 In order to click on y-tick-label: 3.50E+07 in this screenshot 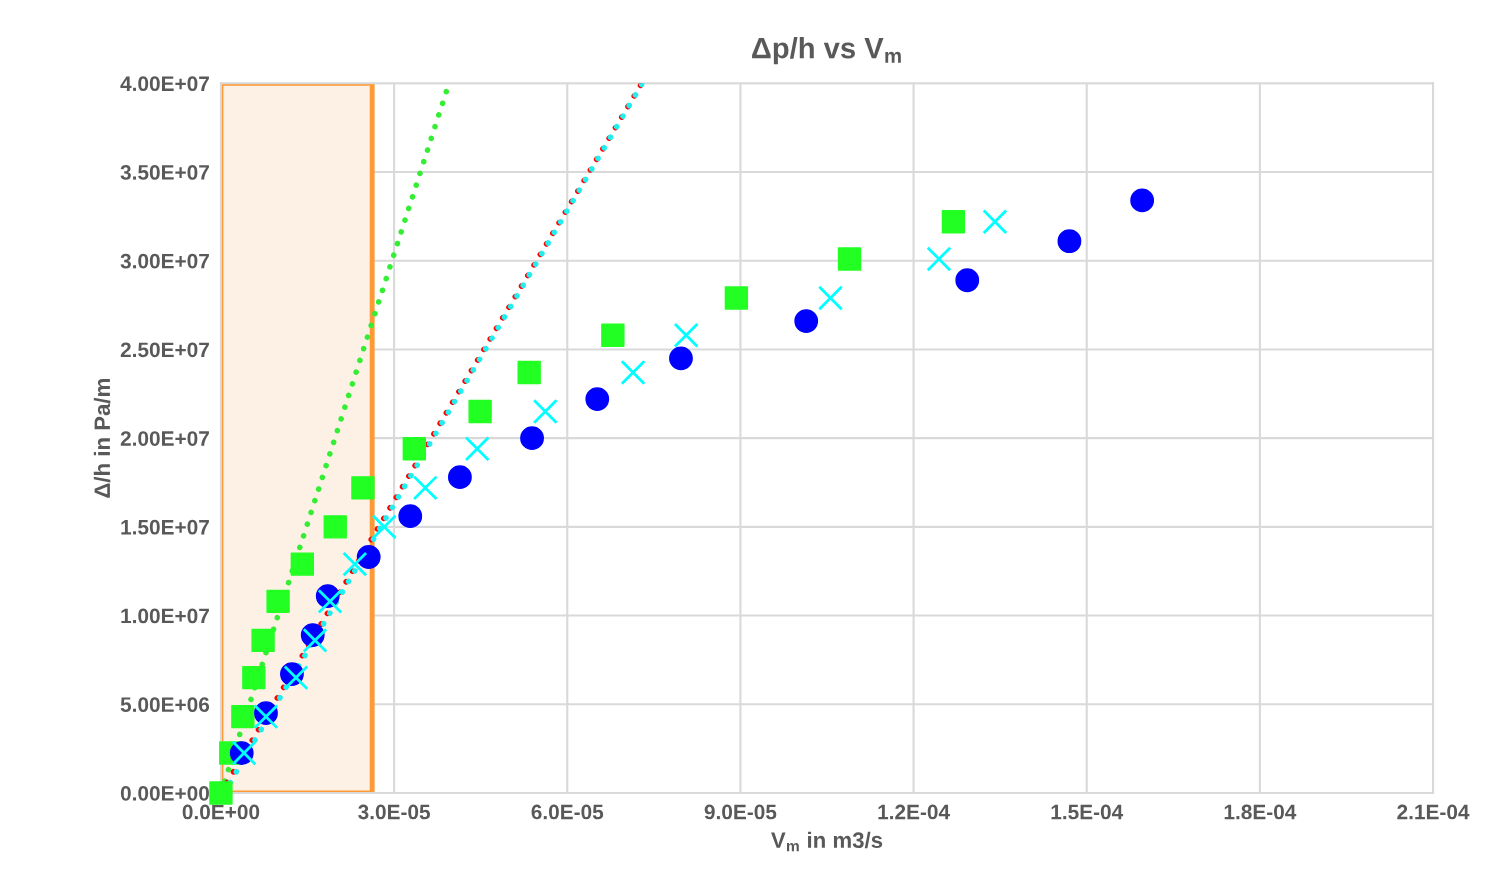, I will do `click(164, 172)`.